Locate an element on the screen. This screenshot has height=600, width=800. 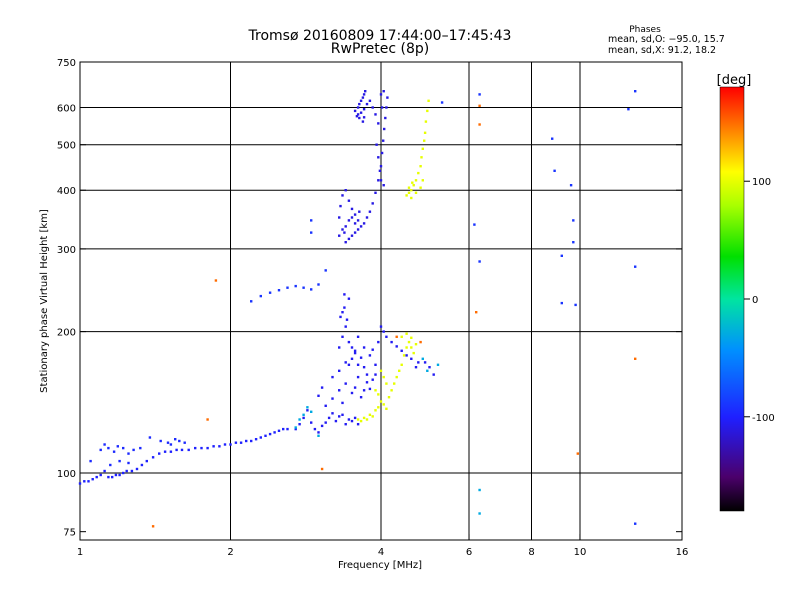
x-tick-label: 4 is located at coordinates (381, 552).